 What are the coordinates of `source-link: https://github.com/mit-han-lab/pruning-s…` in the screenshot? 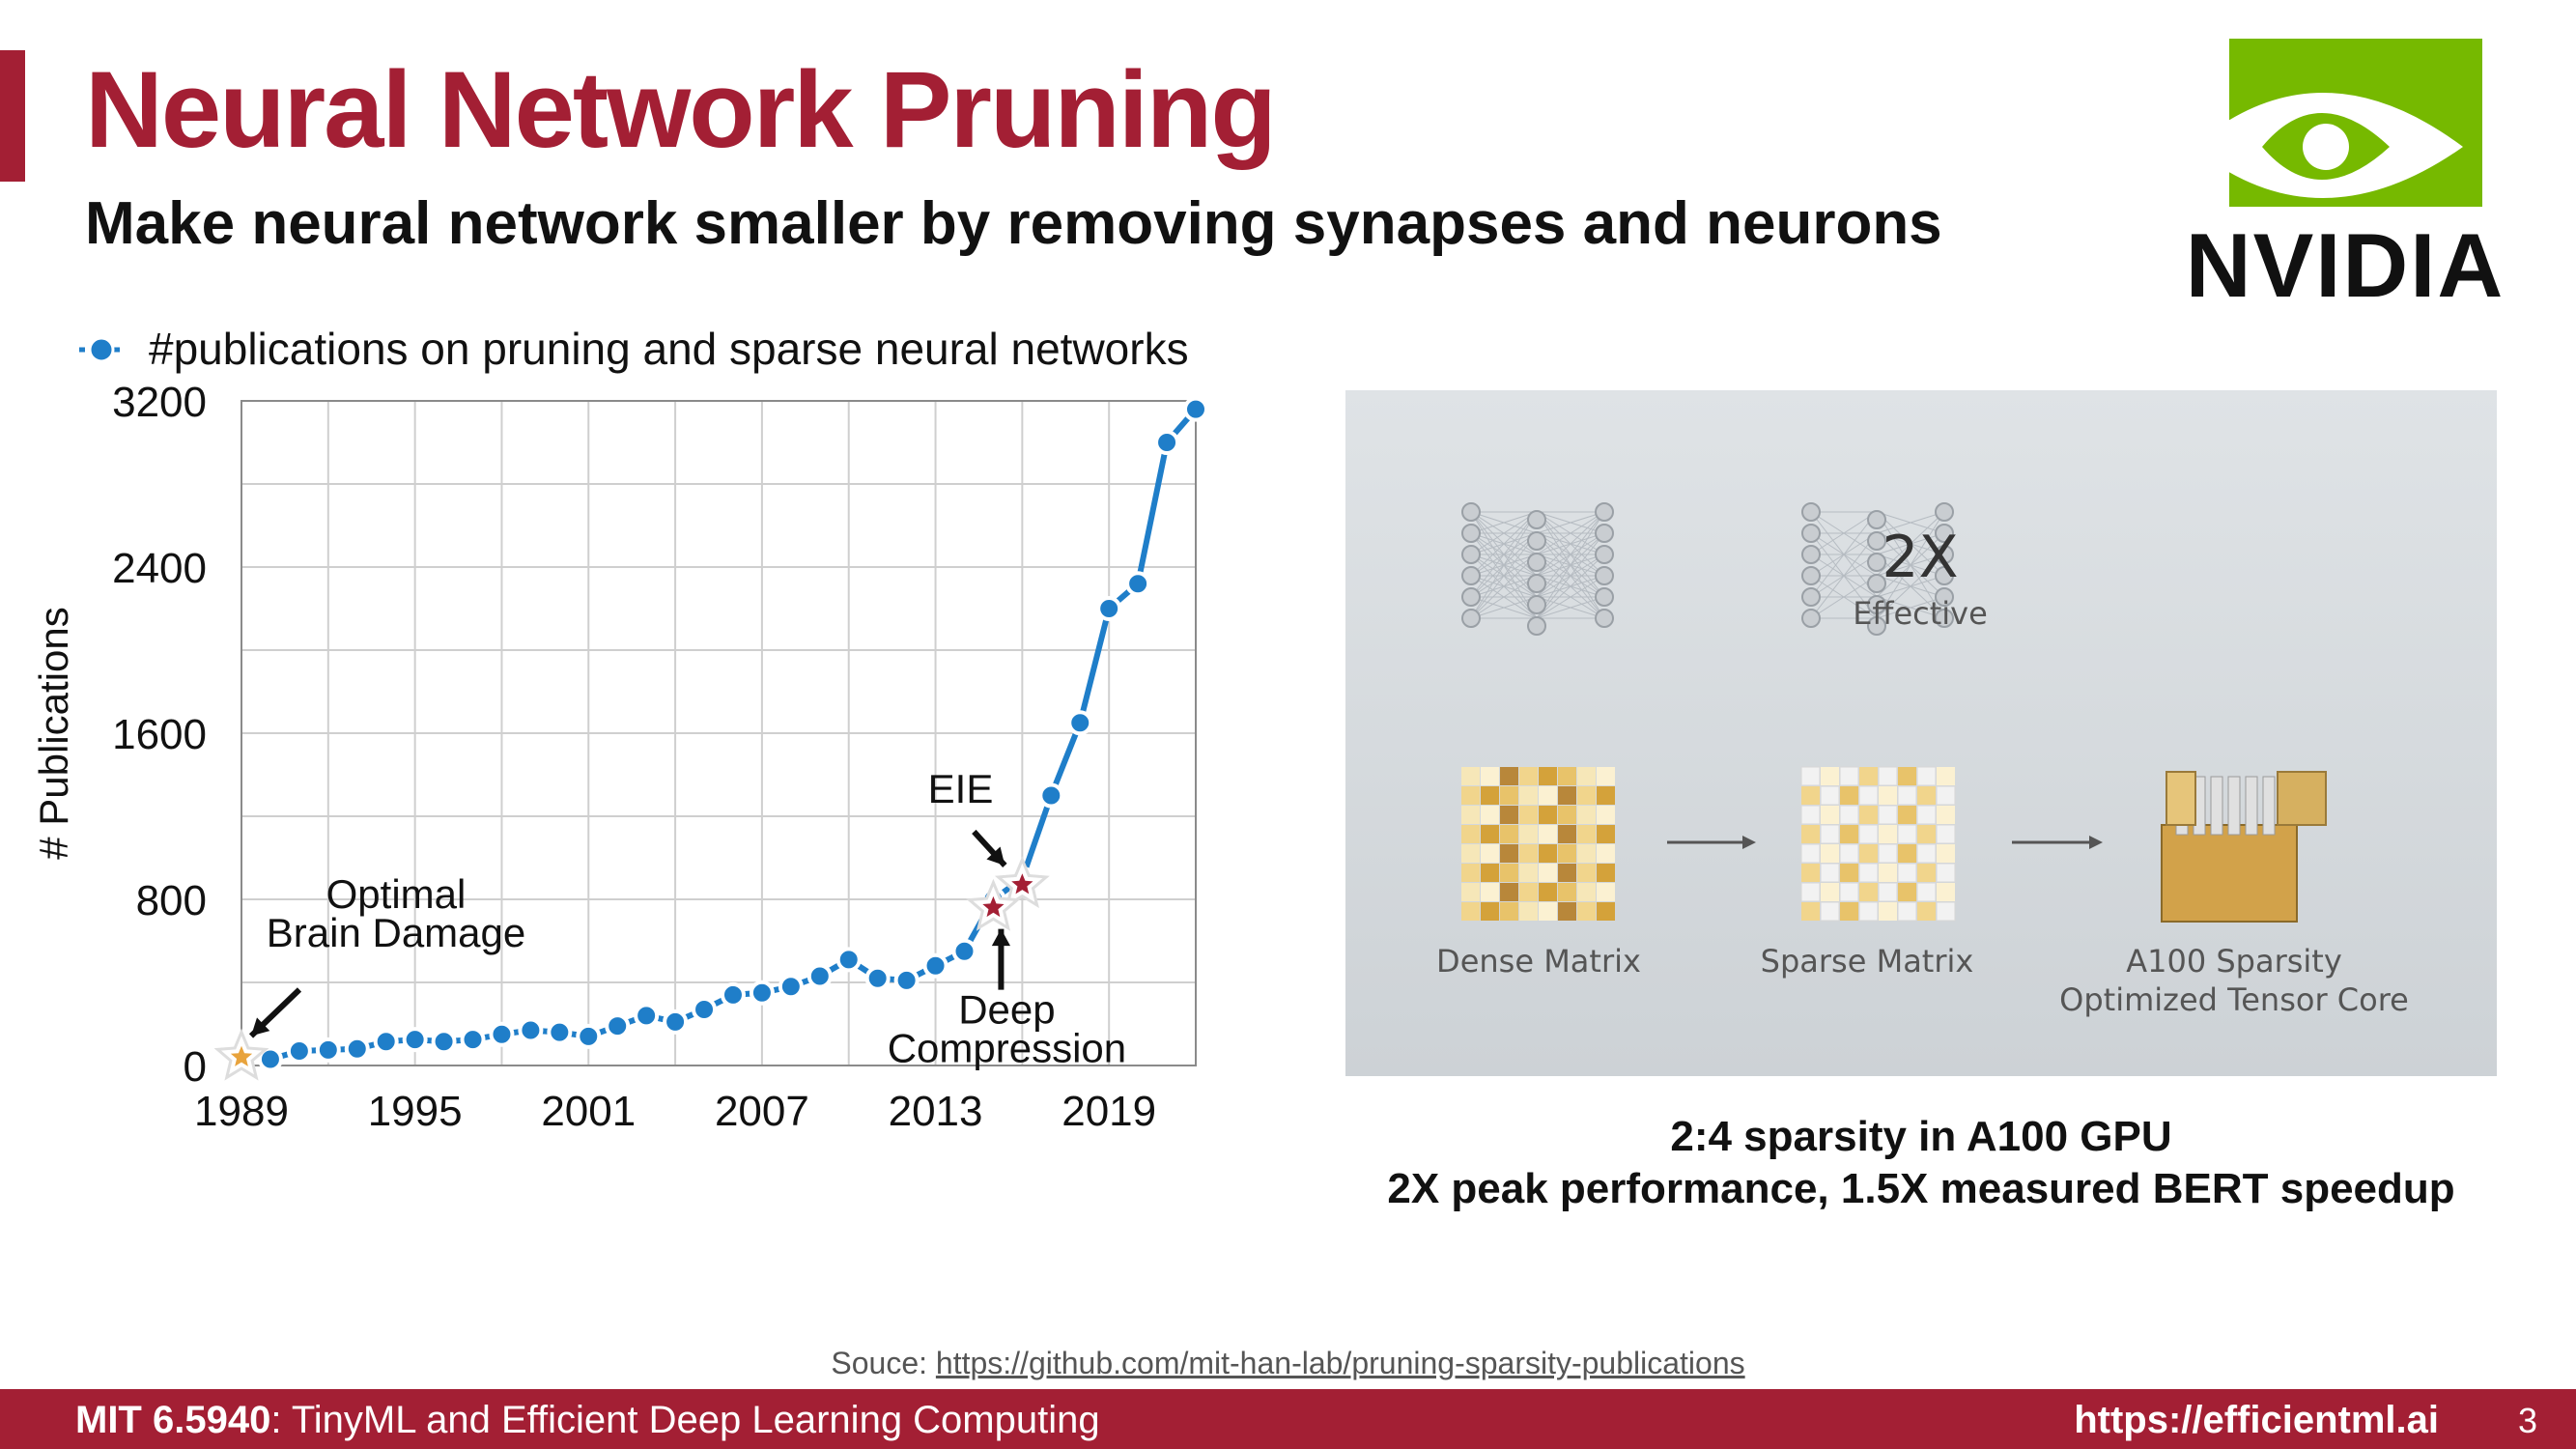 It's located at (1340, 1363).